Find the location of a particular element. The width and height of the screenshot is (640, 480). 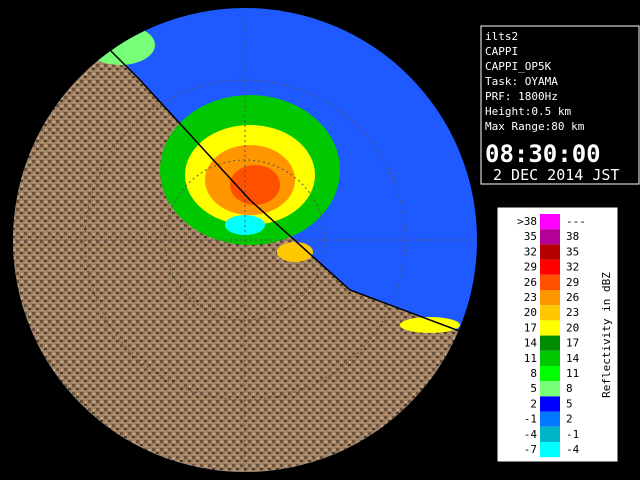

legend-low: 5 is located at coordinates (533, 388).